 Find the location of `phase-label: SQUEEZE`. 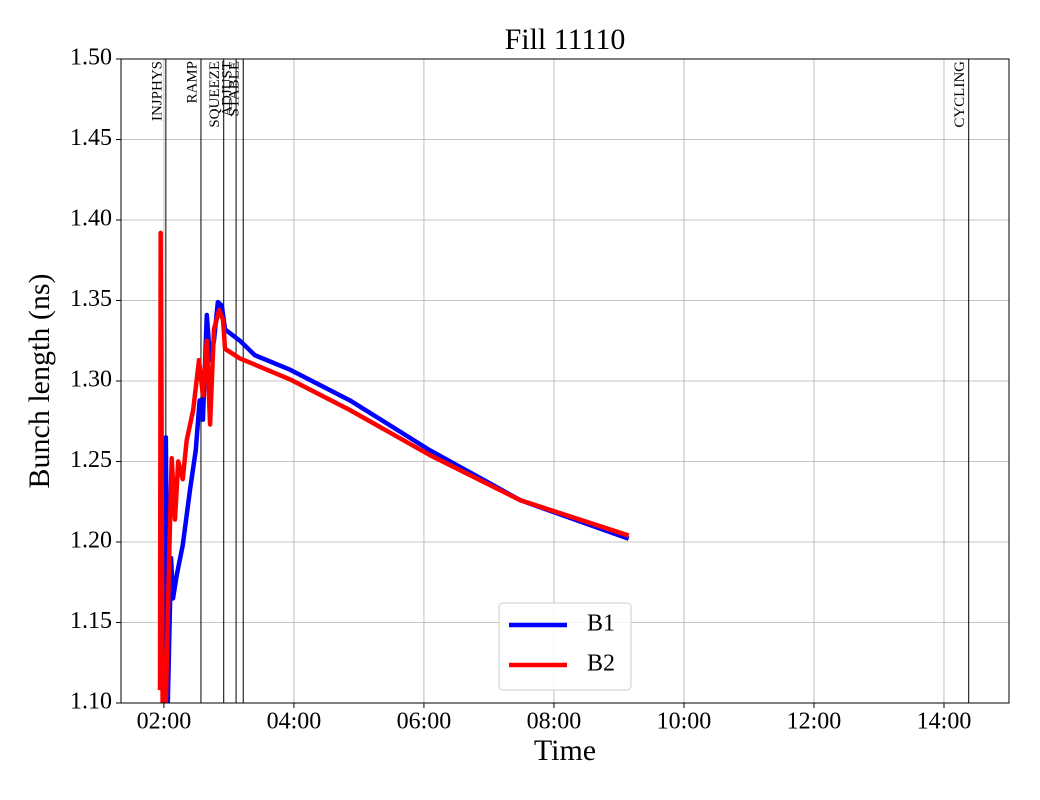

phase-label: SQUEEZE is located at coordinates (215, 94).